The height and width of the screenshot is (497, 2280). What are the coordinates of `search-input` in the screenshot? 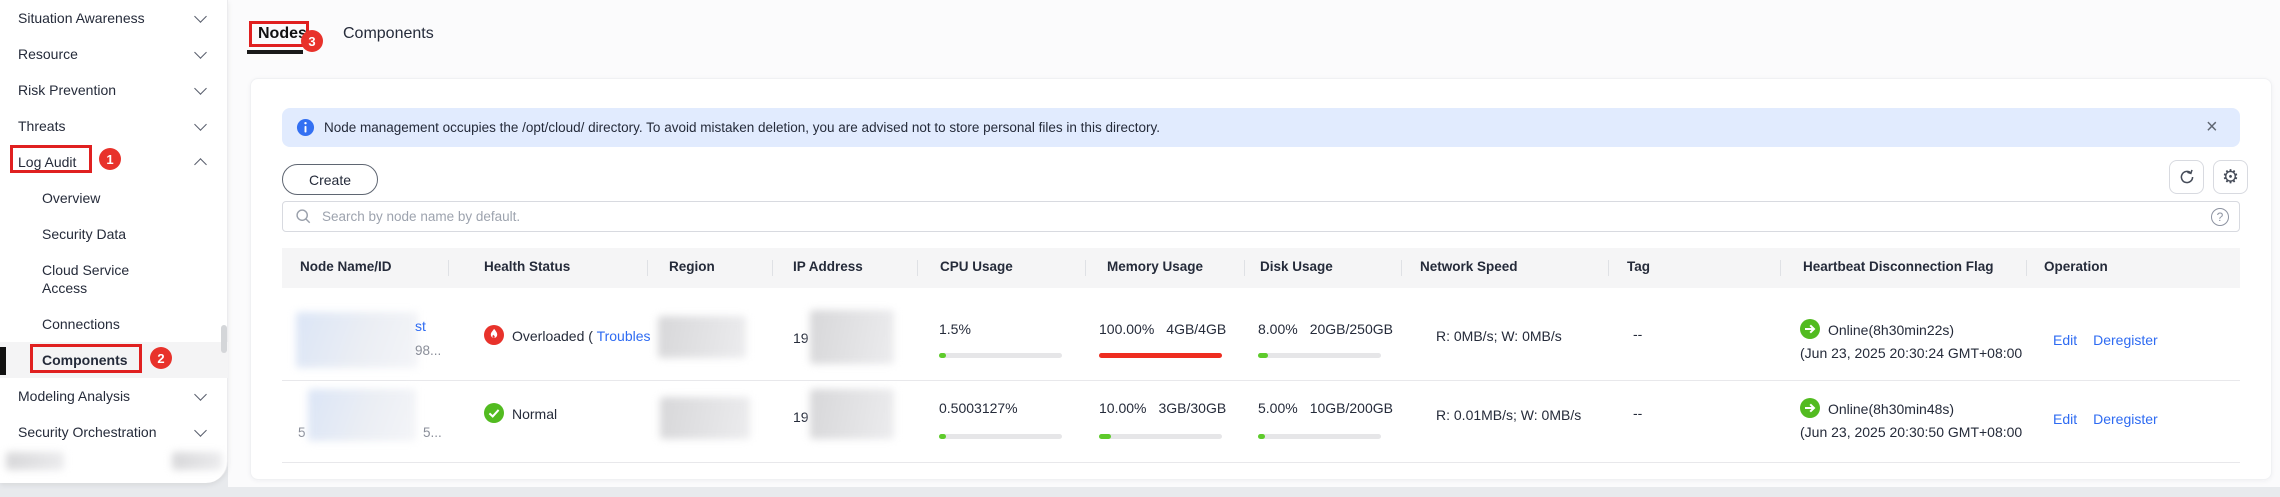 It's located at (1279, 216).